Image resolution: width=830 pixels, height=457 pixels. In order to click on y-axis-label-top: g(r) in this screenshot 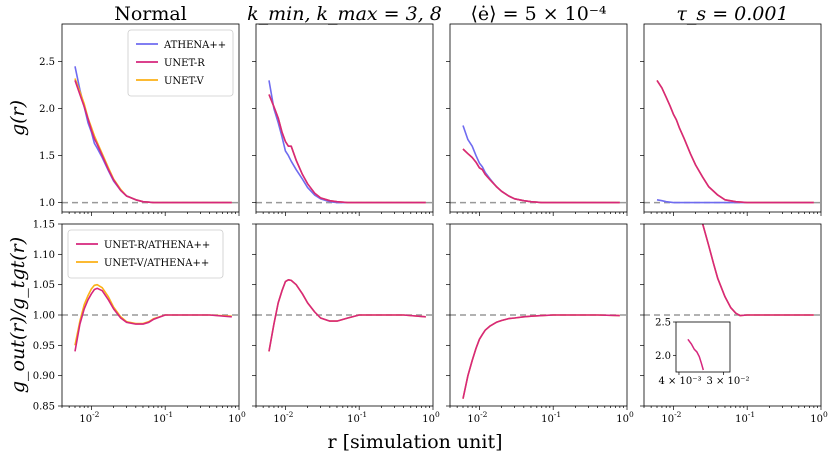, I will do `click(18, 118)`.